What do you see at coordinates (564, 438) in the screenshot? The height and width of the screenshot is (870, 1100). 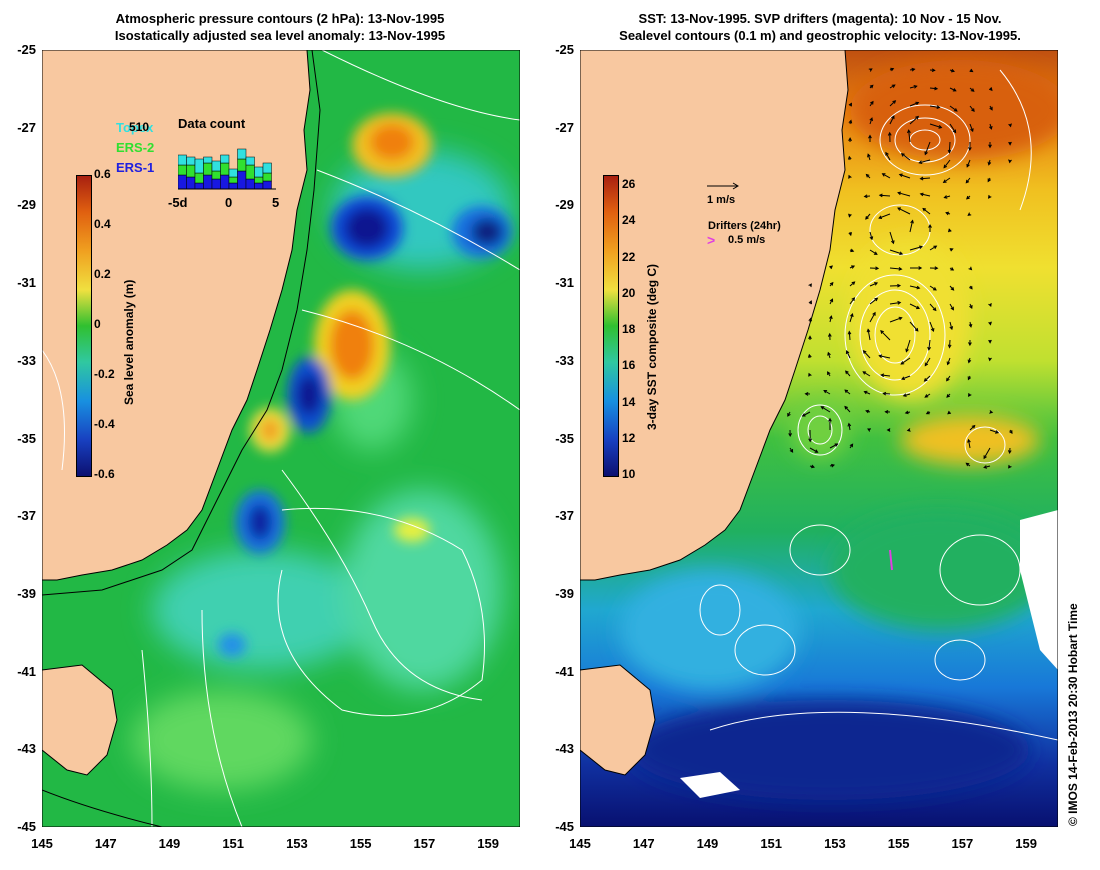 I see `lat-tick-label: -35` at bounding box center [564, 438].